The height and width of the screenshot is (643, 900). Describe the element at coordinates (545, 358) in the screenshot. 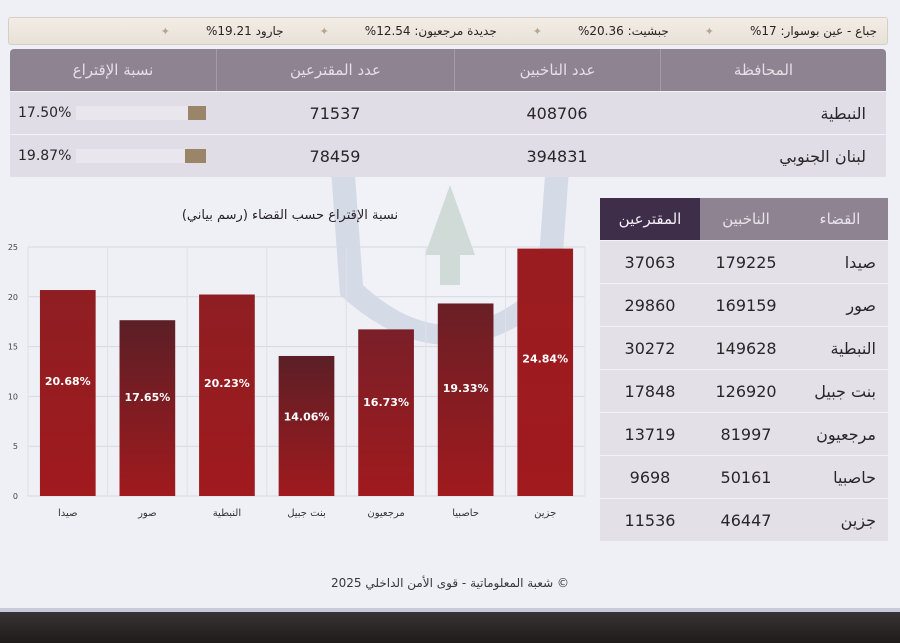

I see `bar-value-label: 24.84%` at that location.